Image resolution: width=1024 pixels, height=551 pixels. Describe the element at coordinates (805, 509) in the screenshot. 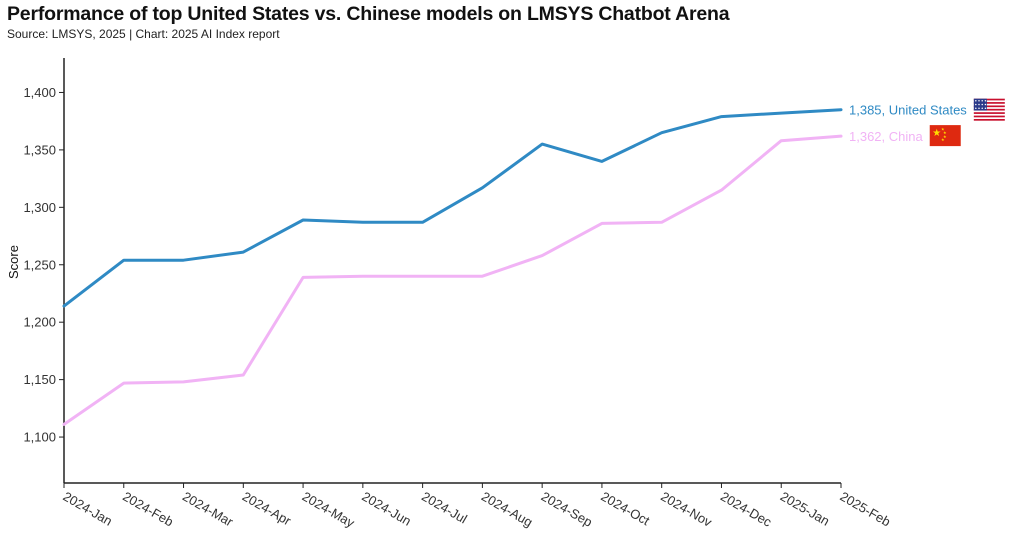

I see `x-tick-label: 2025-Jan` at that location.